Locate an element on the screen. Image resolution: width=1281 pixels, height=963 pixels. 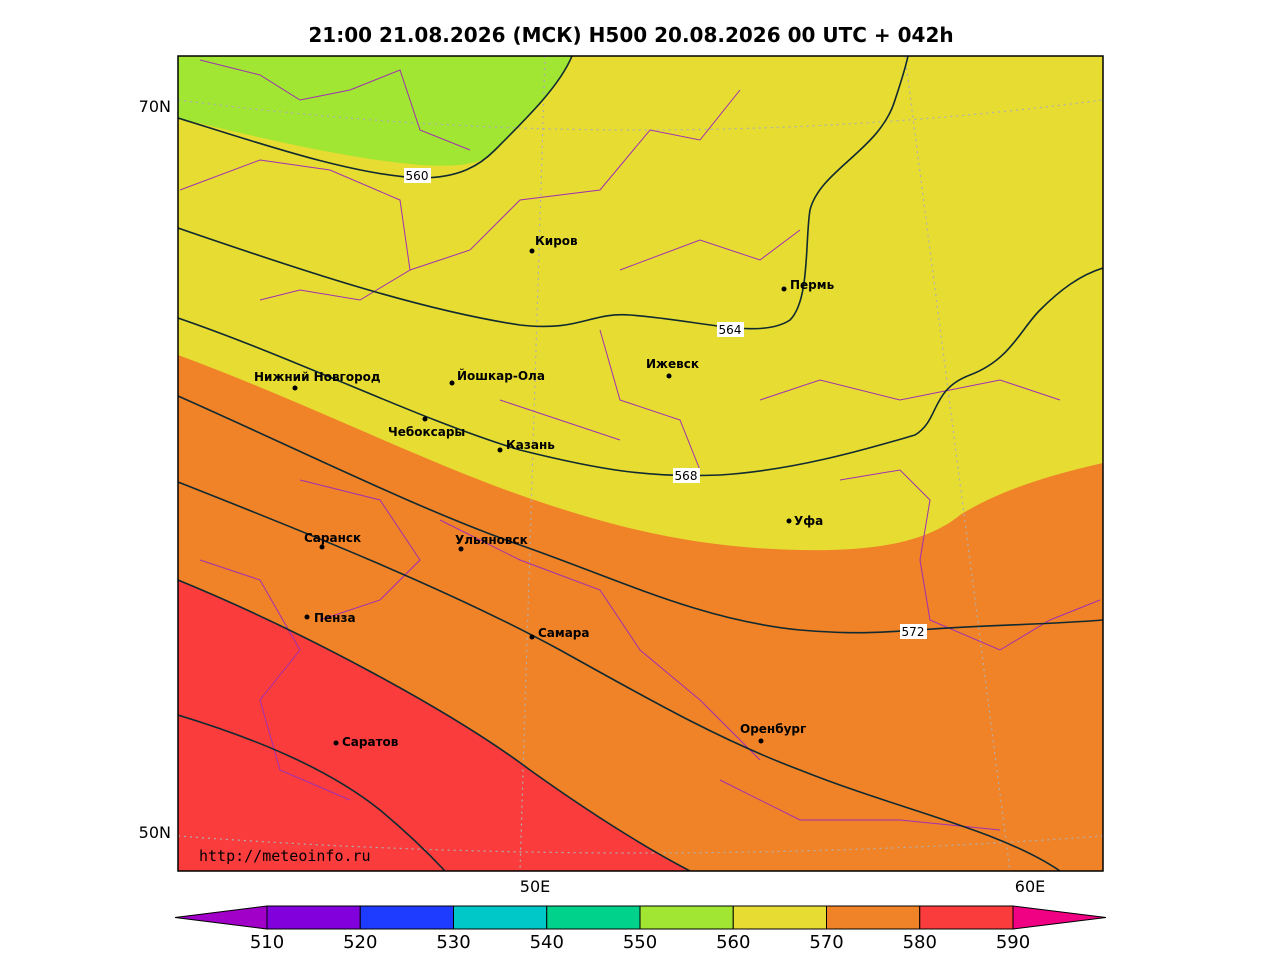
colorbar-tick-label: 520 is located at coordinates (360, 942).